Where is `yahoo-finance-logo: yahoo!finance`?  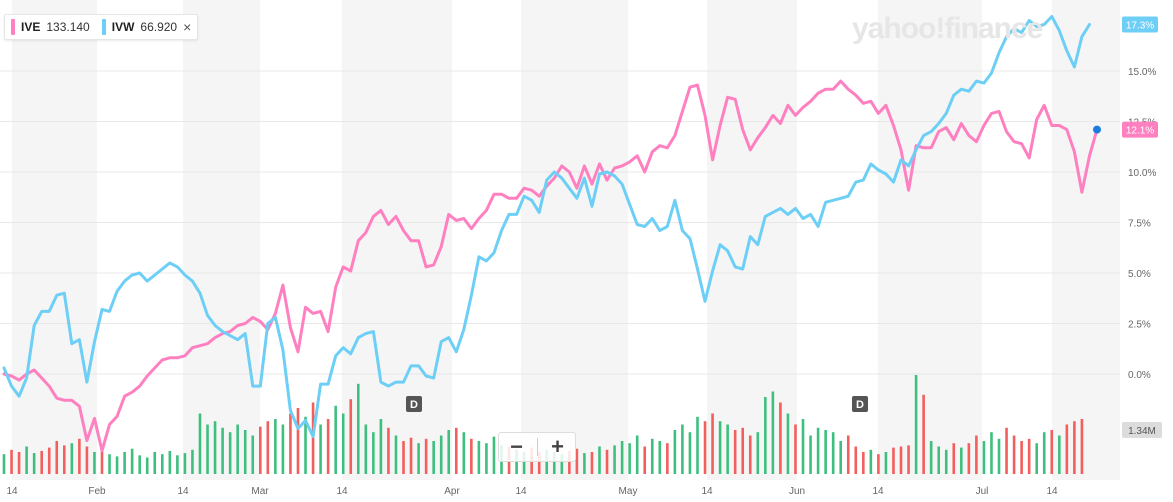 yahoo-finance-logo: yahoo!finance is located at coordinates (947, 28).